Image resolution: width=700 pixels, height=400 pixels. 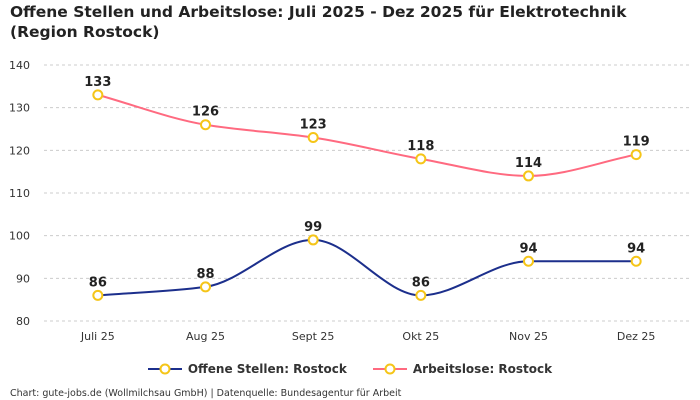 What do you see at coordinates (267, 369) in the screenshot?
I see `legend-label: Offene Stellen: Rostock` at bounding box center [267, 369].